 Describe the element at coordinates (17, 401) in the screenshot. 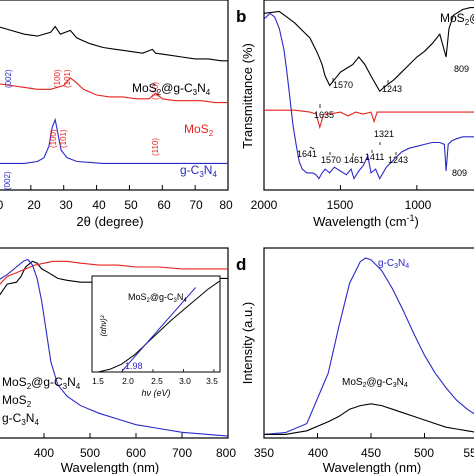

I see `panel-c-legend-mos2: MoS2` at that location.